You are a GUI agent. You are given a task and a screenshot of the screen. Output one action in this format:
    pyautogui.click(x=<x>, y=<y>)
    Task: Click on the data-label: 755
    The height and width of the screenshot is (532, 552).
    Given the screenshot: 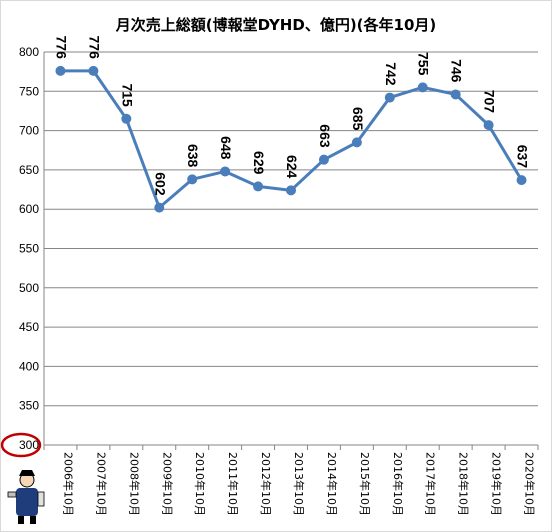 What is the action you would take?
    pyautogui.click(x=424, y=64)
    